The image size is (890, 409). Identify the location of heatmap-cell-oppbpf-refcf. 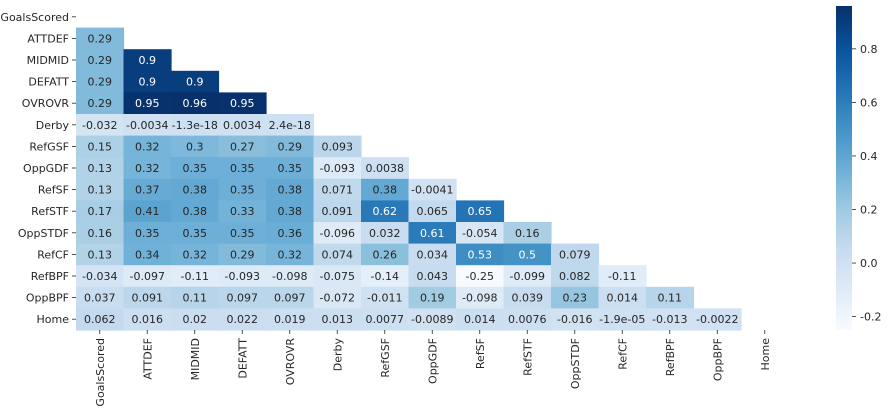
(622, 297).